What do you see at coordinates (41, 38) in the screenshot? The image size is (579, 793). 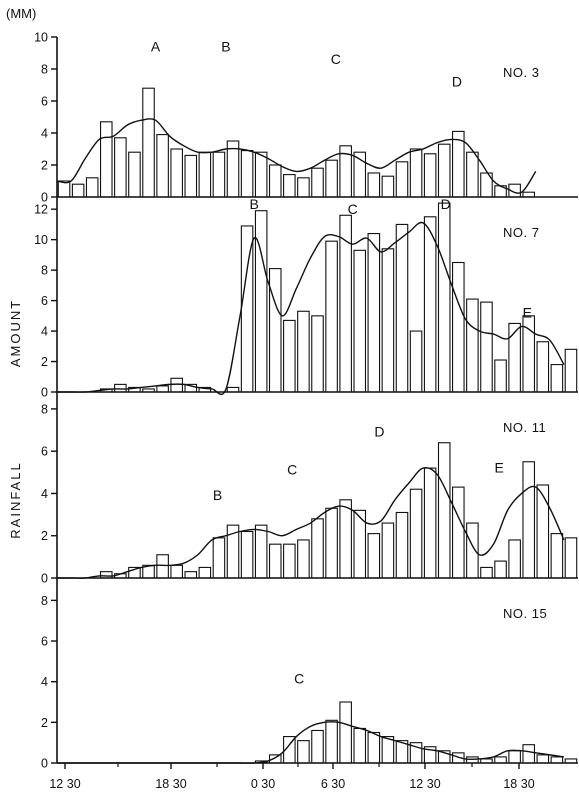 I see `y-tick-label: 10` at bounding box center [41, 38].